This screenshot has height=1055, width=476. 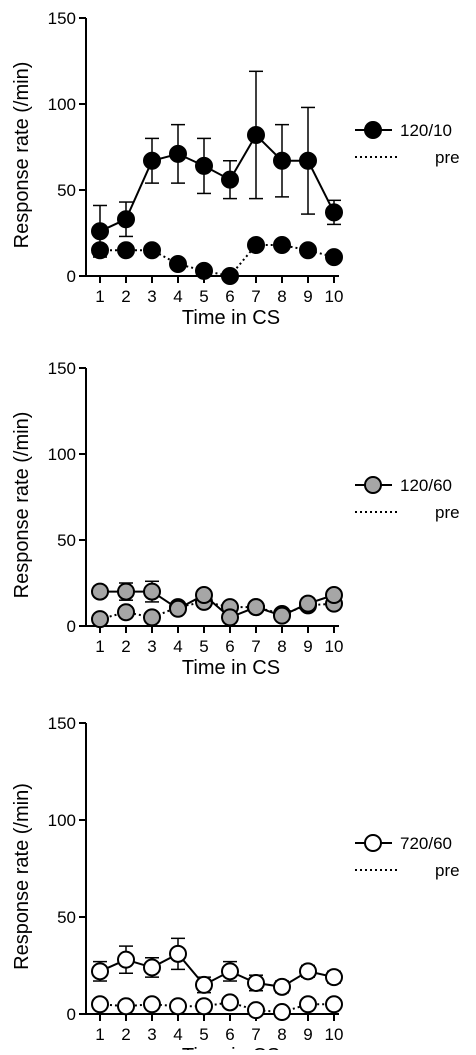 What do you see at coordinates (426, 130) in the screenshot?
I see `legend-label: 120/10` at bounding box center [426, 130].